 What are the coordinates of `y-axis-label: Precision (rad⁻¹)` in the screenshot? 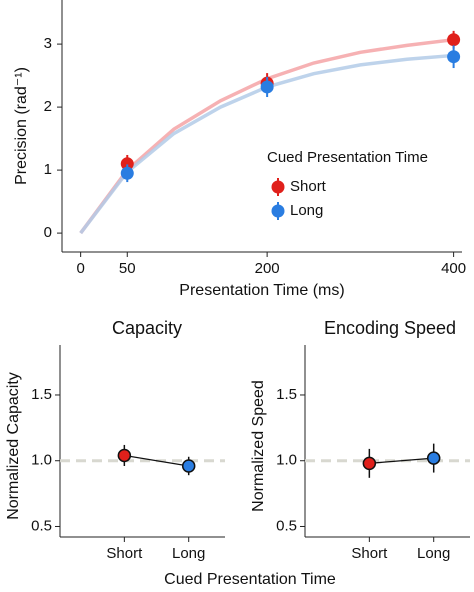 It's located at (21, 126).